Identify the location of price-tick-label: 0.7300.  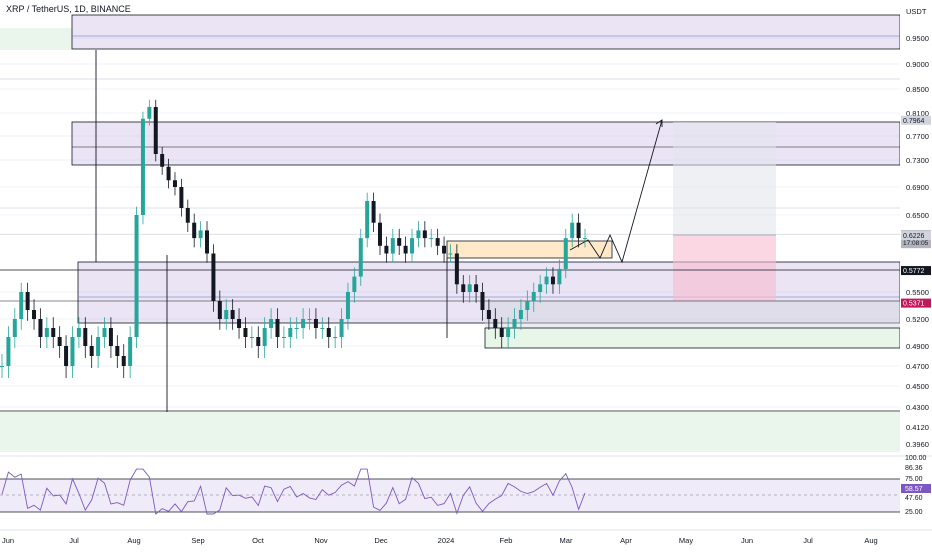
(917, 160).